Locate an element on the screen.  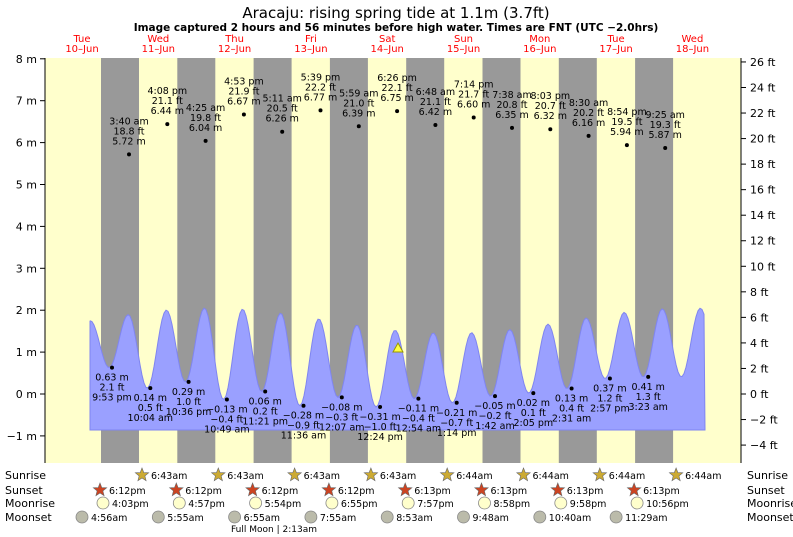
high-tide-label: 20.5 ft is located at coordinates (282, 109).